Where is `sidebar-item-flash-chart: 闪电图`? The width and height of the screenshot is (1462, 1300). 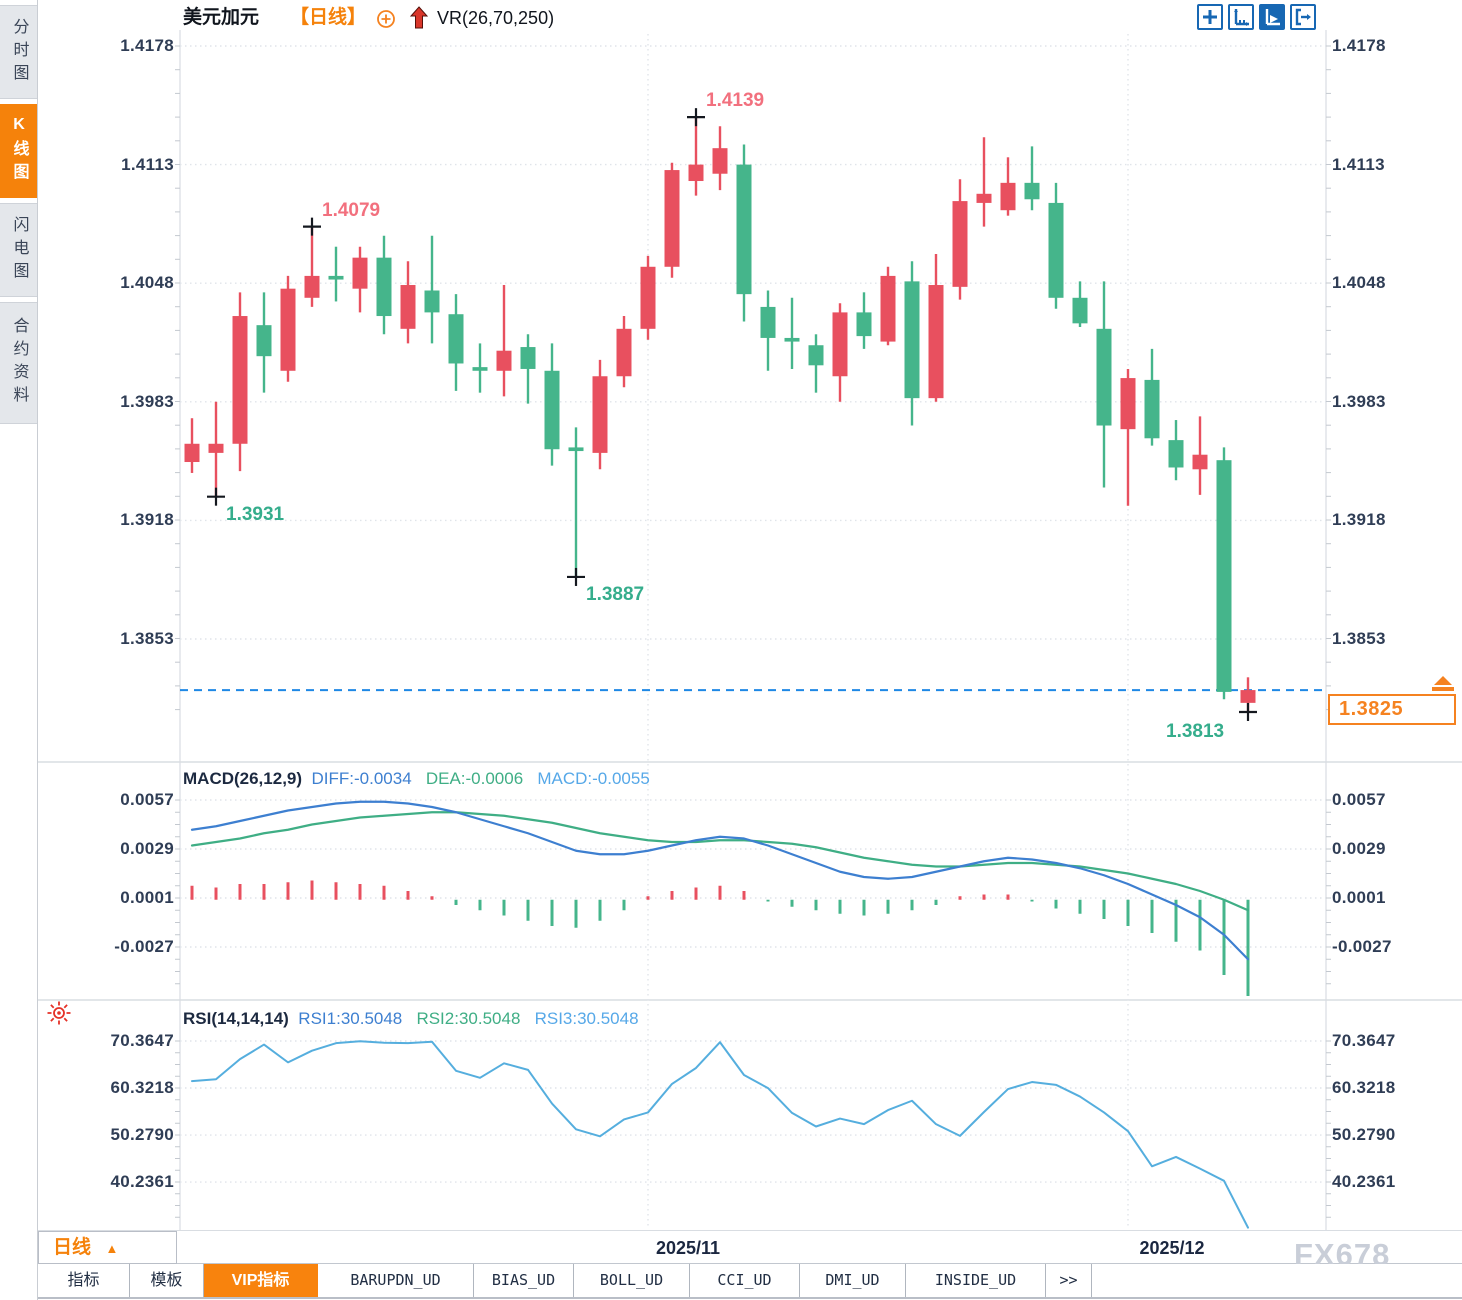 sidebar-item-flash-chart: 闪电图 is located at coordinates (18, 250).